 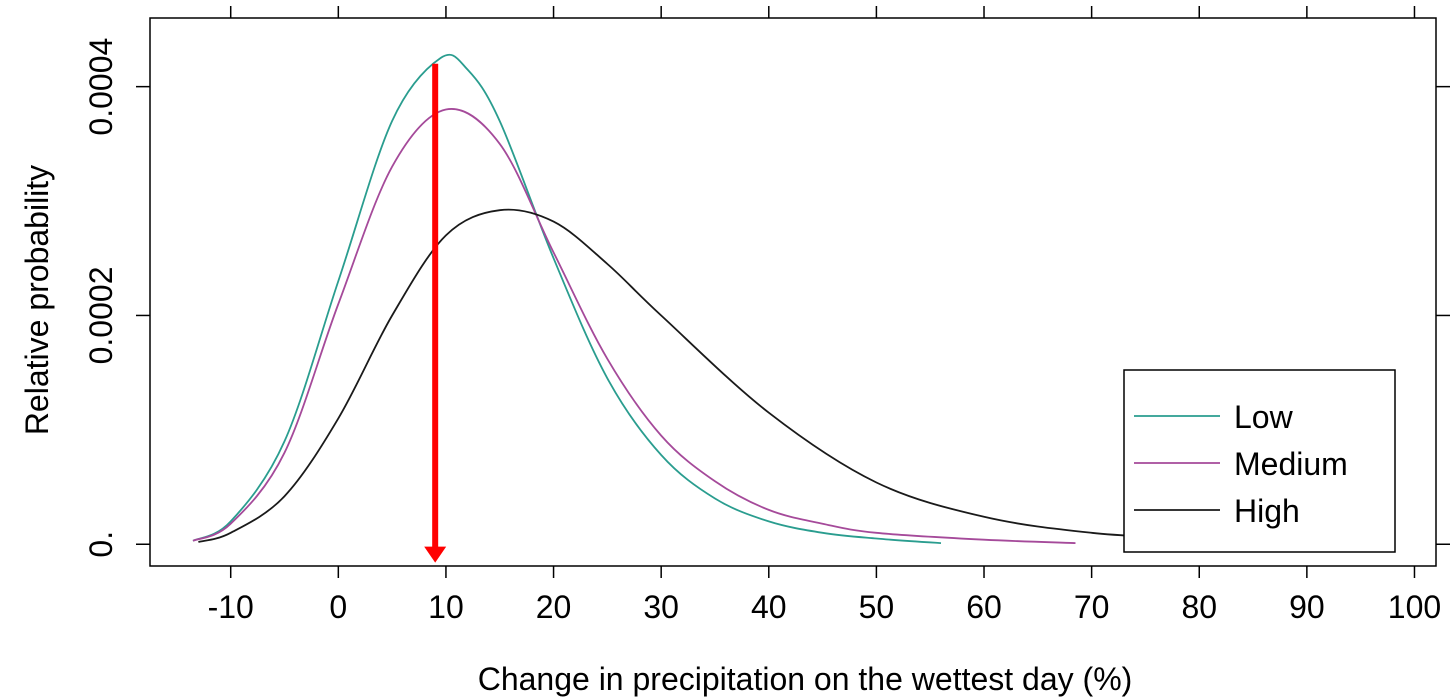 I want to click on legend-label-medium: Medium, so click(x=1291, y=464).